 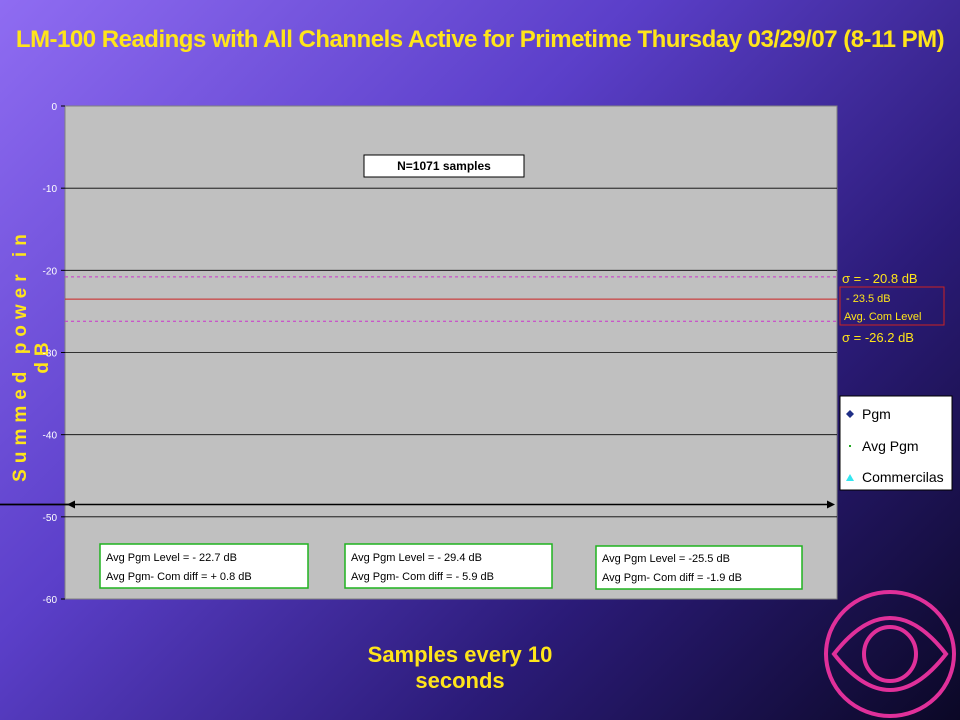 I want to click on y-axis-ticks: 0 -10 -20 -30 -40 -50 -60, so click(x=54, y=354).